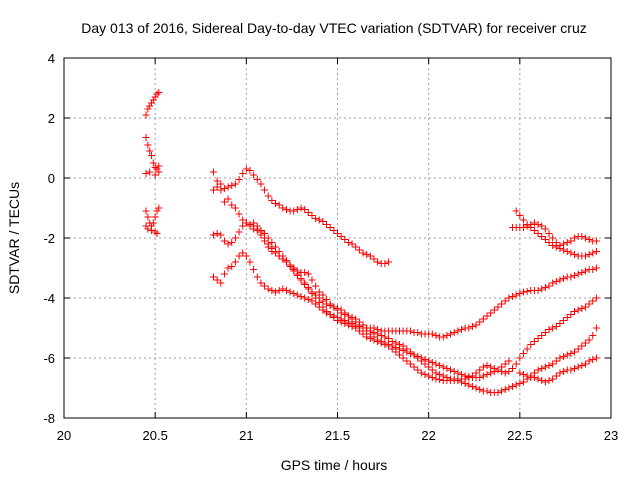 The image size is (640, 480). What do you see at coordinates (611, 435) in the screenshot?
I see `x-tick-label: 23` at bounding box center [611, 435].